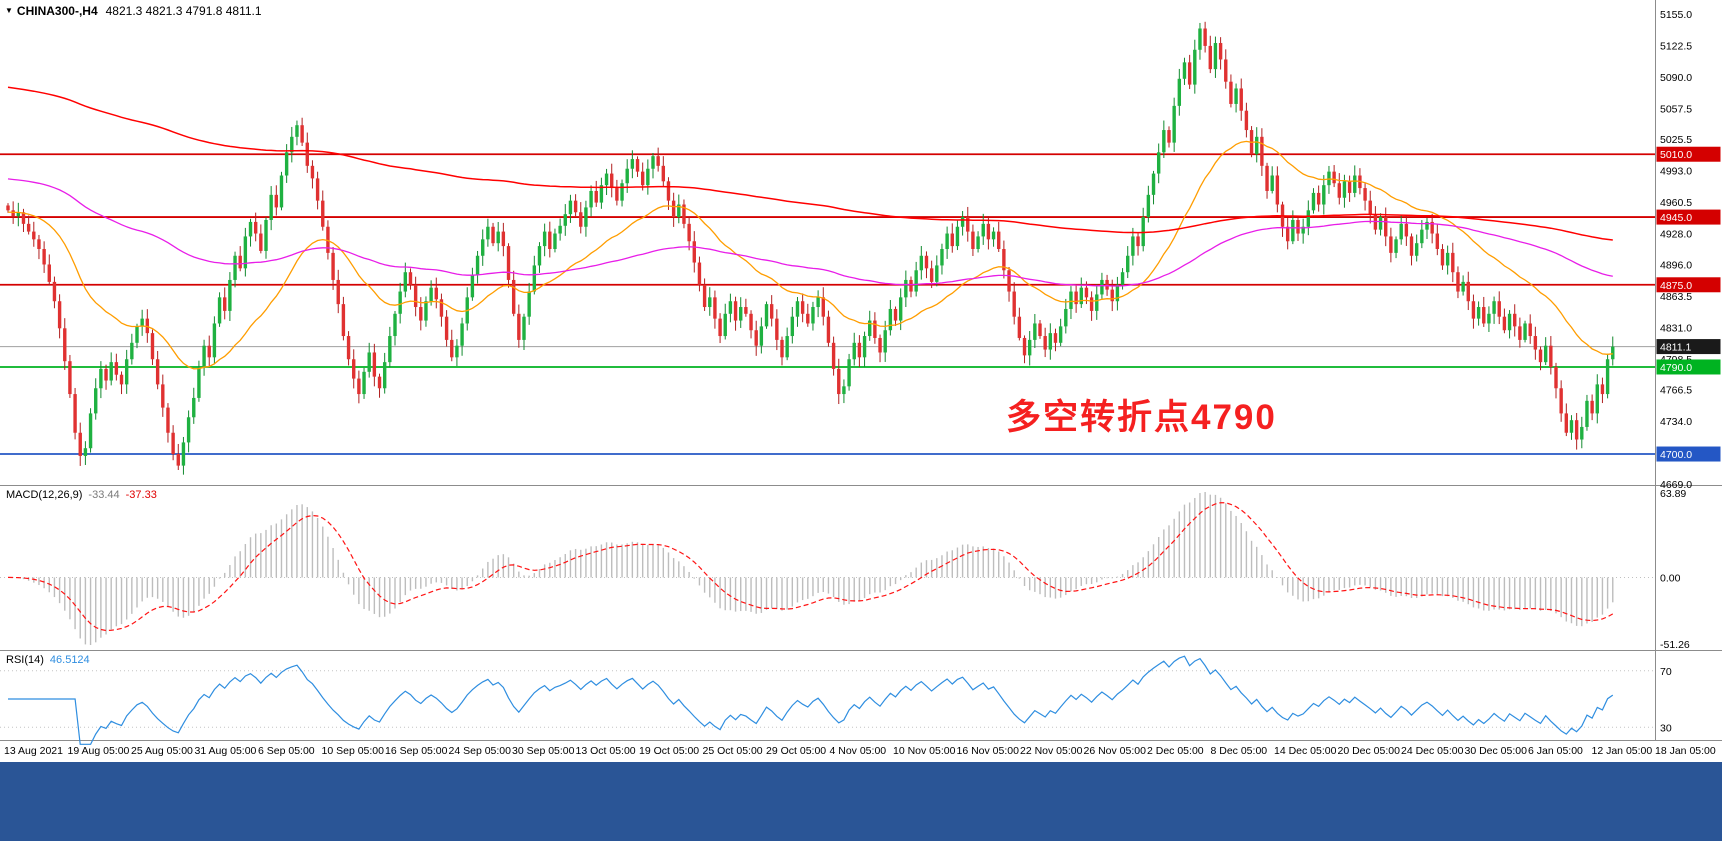 The height and width of the screenshot is (841, 1722). What do you see at coordinates (1239, 751) in the screenshot?
I see `svg-text: 8 Dec 05:00` at bounding box center [1239, 751].